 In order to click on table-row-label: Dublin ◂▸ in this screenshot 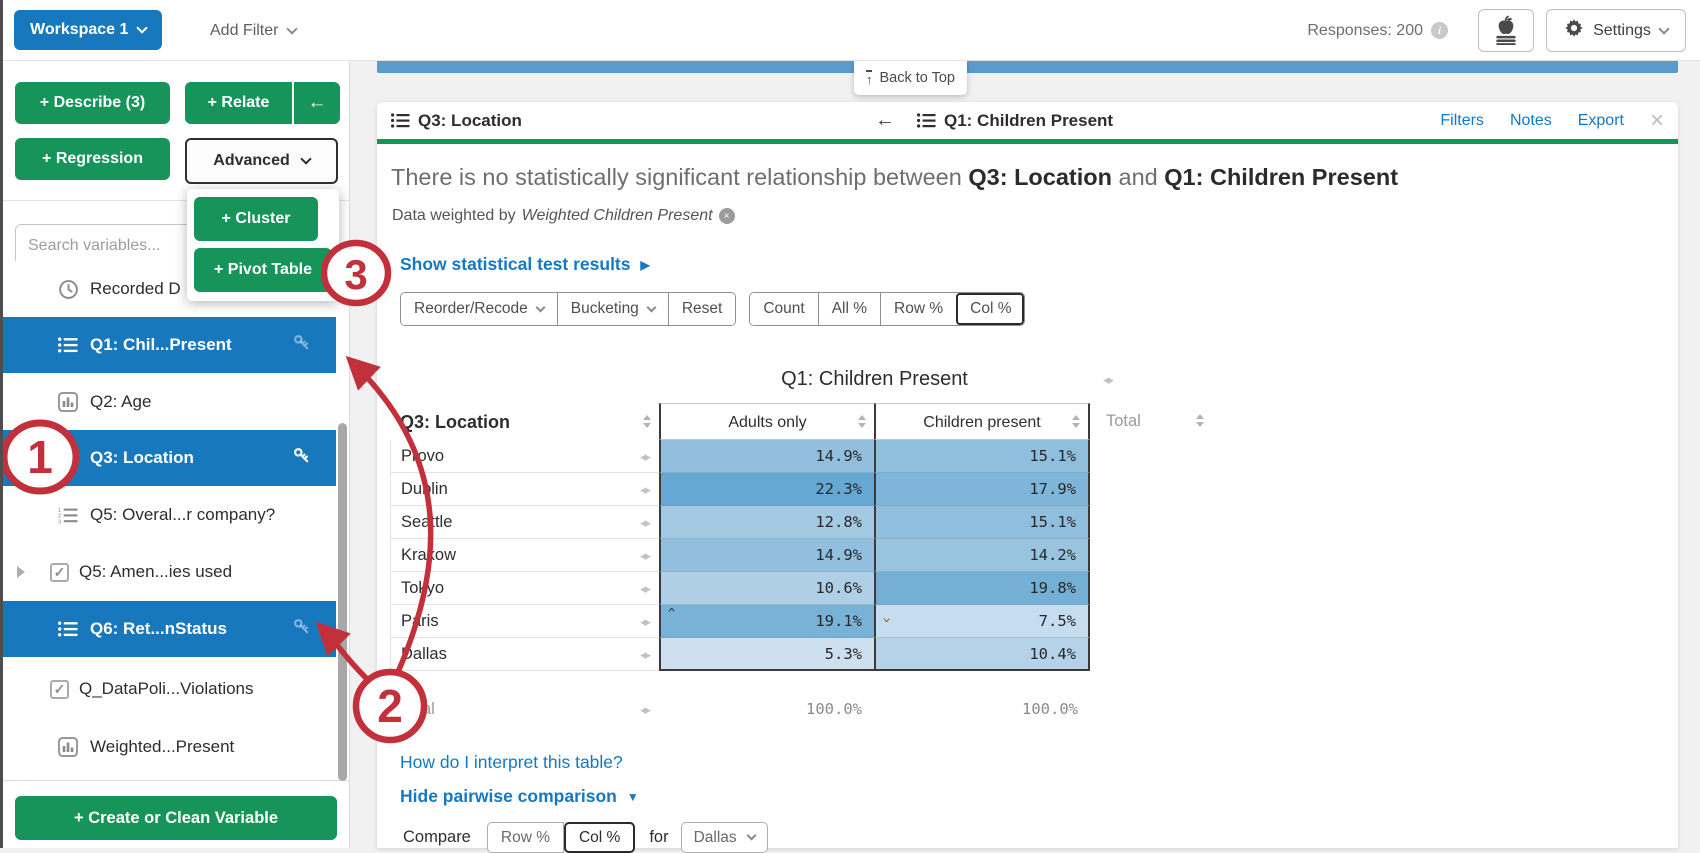, I will do `click(524, 489)`.